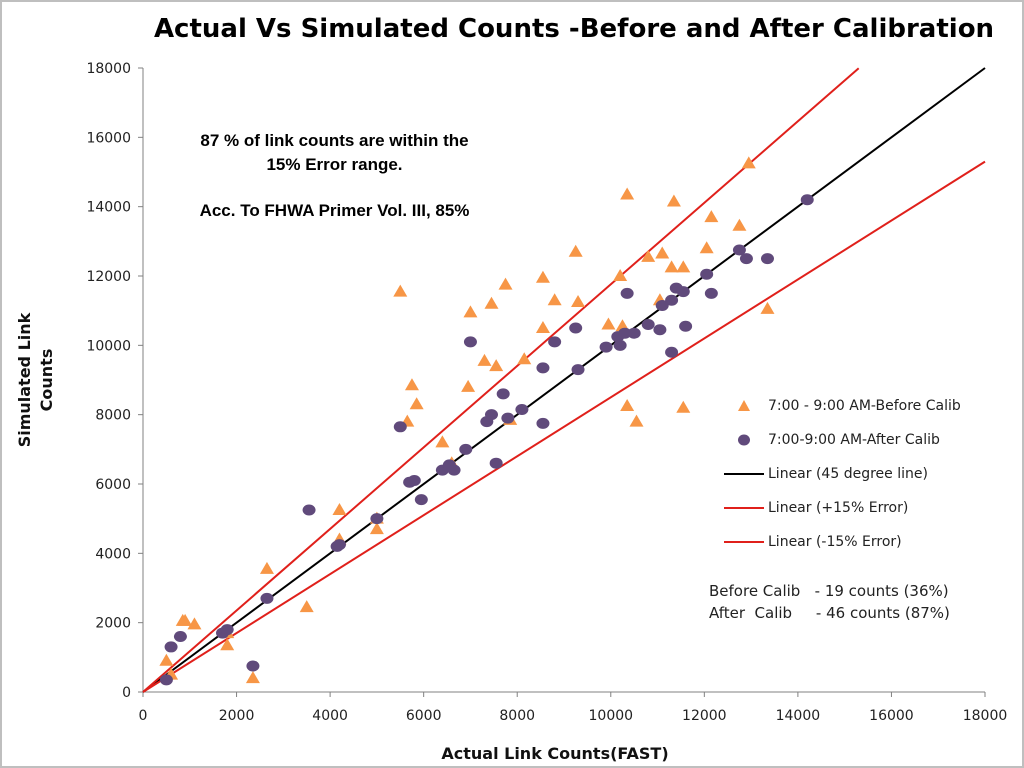  Describe the element at coordinates (744, 405) in the screenshot. I see `triangle-marker-icon` at that location.